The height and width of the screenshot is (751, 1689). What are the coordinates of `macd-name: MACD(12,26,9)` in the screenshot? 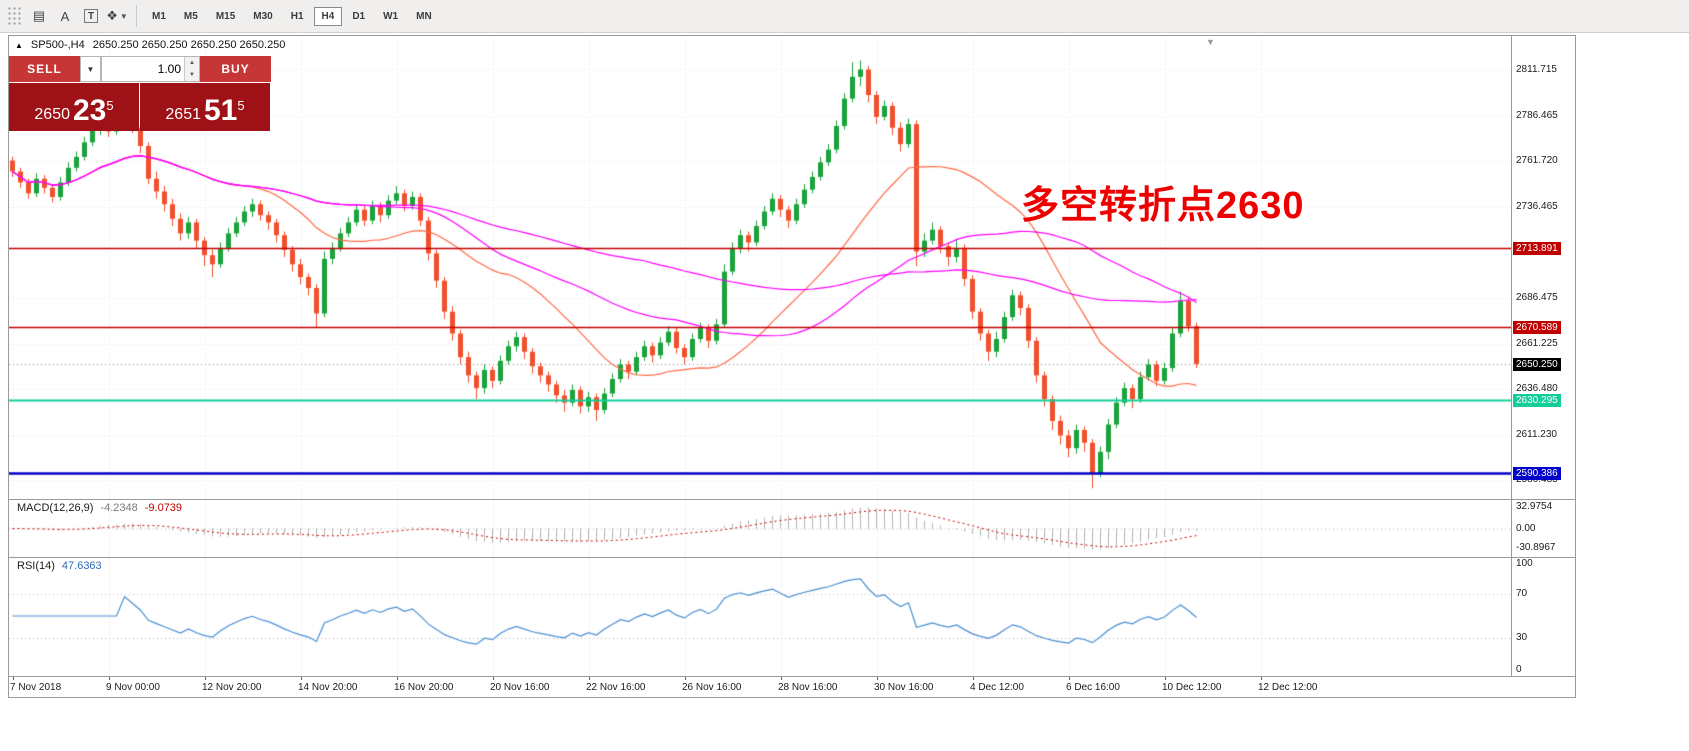 It's located at (55, 508).